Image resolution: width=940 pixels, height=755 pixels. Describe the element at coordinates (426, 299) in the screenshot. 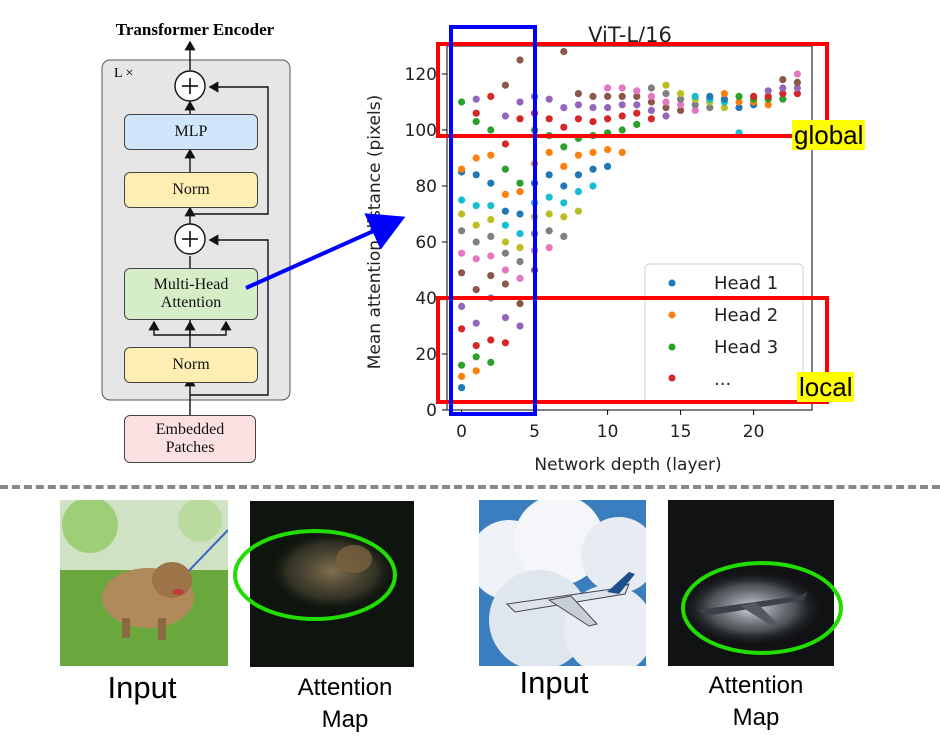

I see `y-tick-label: 40` at that location.